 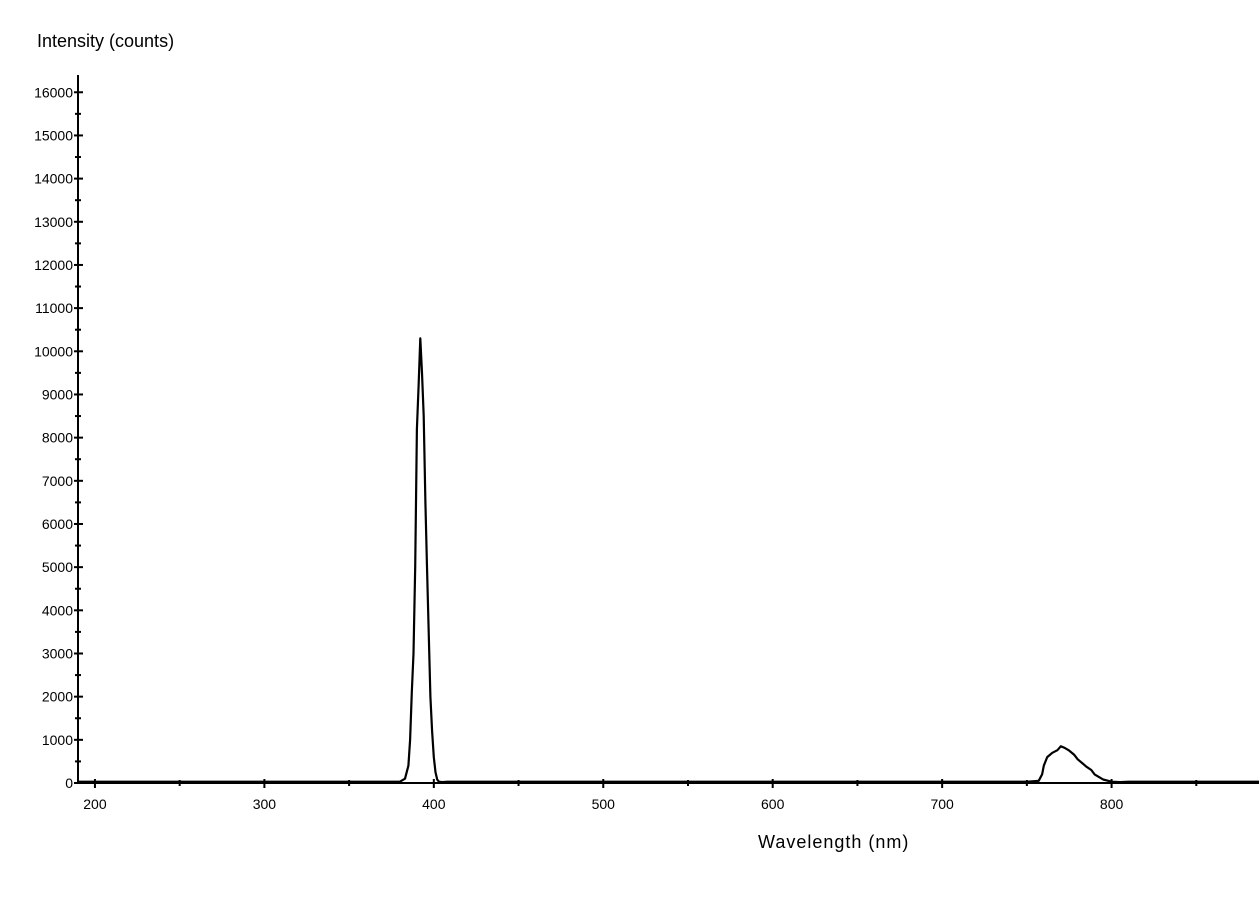 I want to click on y-tick-label: 2000, so click(x=57, y=697).